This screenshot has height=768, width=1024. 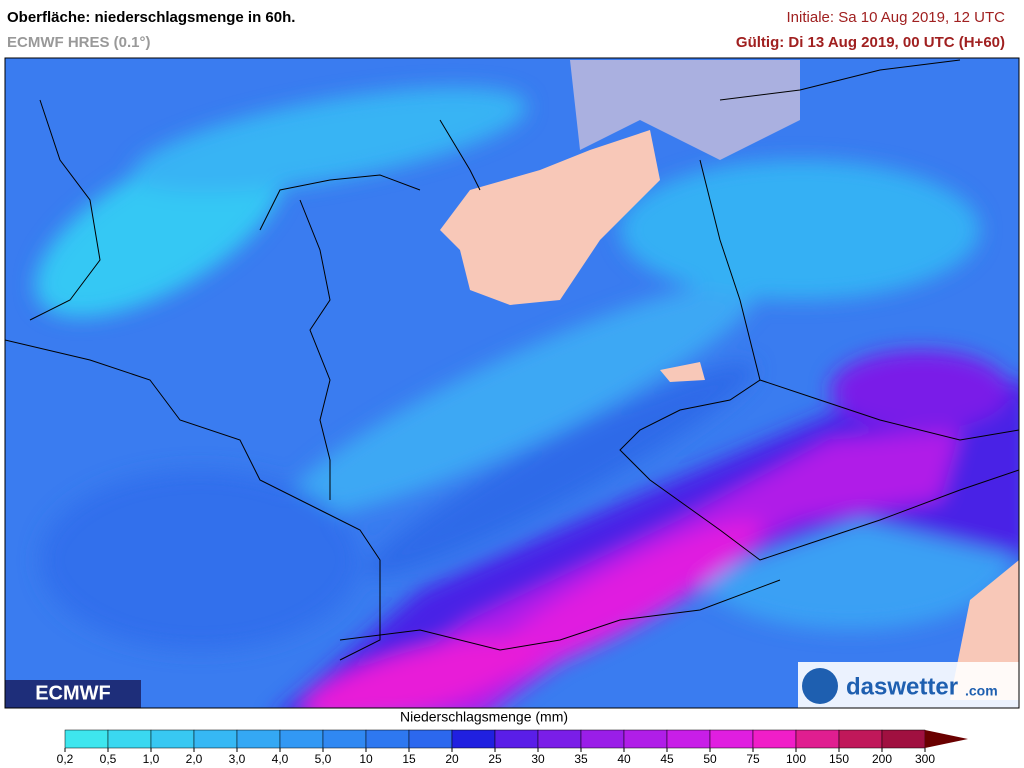 What do you see at coordinates (366, 759) in the screenshot?
I see `colorbar-tick-label: 10` at bounding box center [366, 759].